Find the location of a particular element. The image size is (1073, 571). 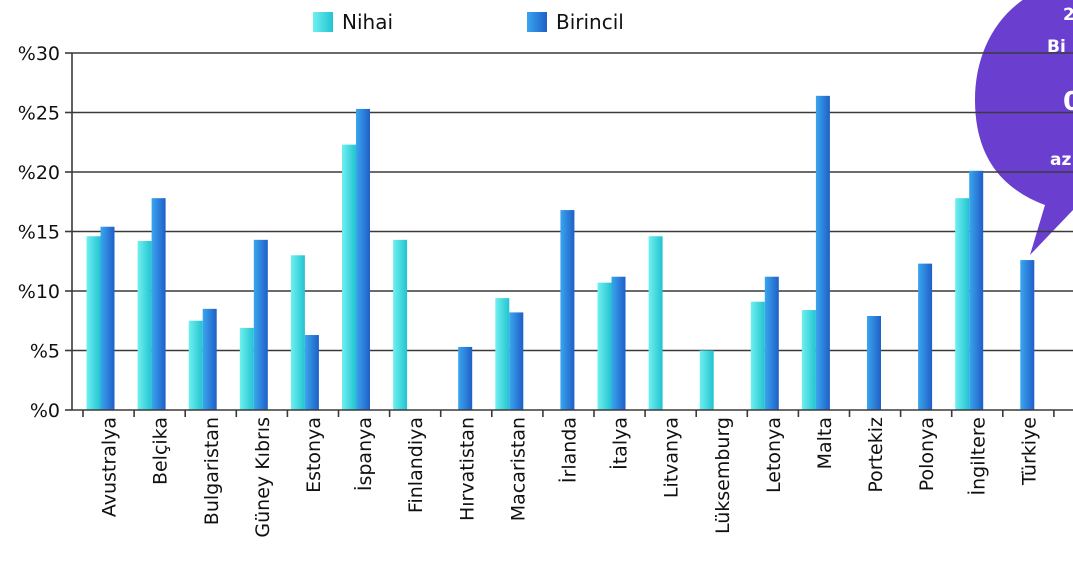

x-tick-label: İngiltere is located at coordinates (977, 456).